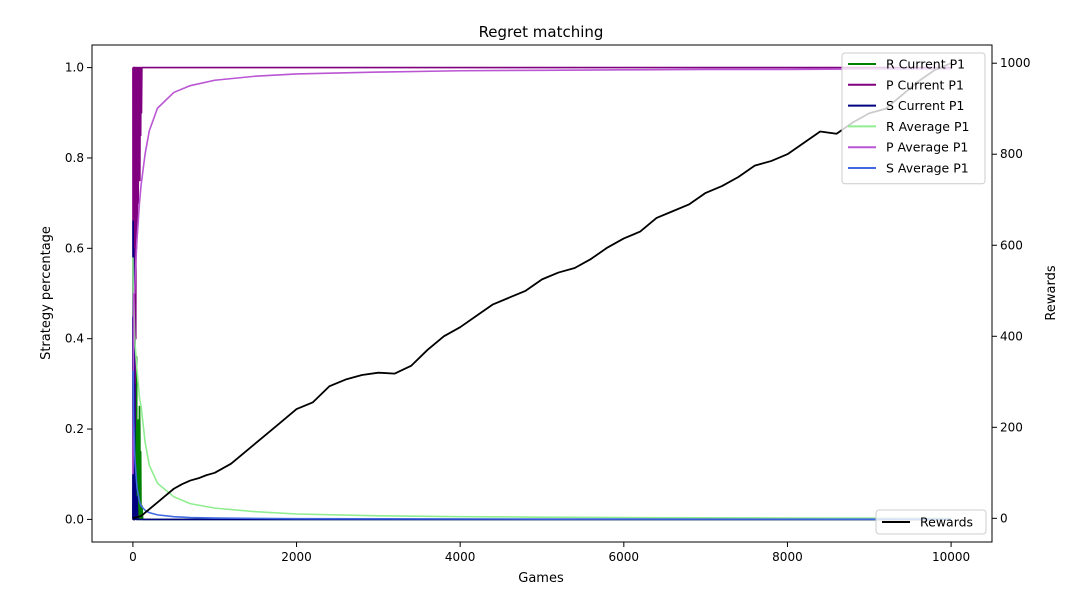  Describe the element at coordinates (74, 339) in the screenshot. I see `y-left-tick-label-2: 0.4` at that location.